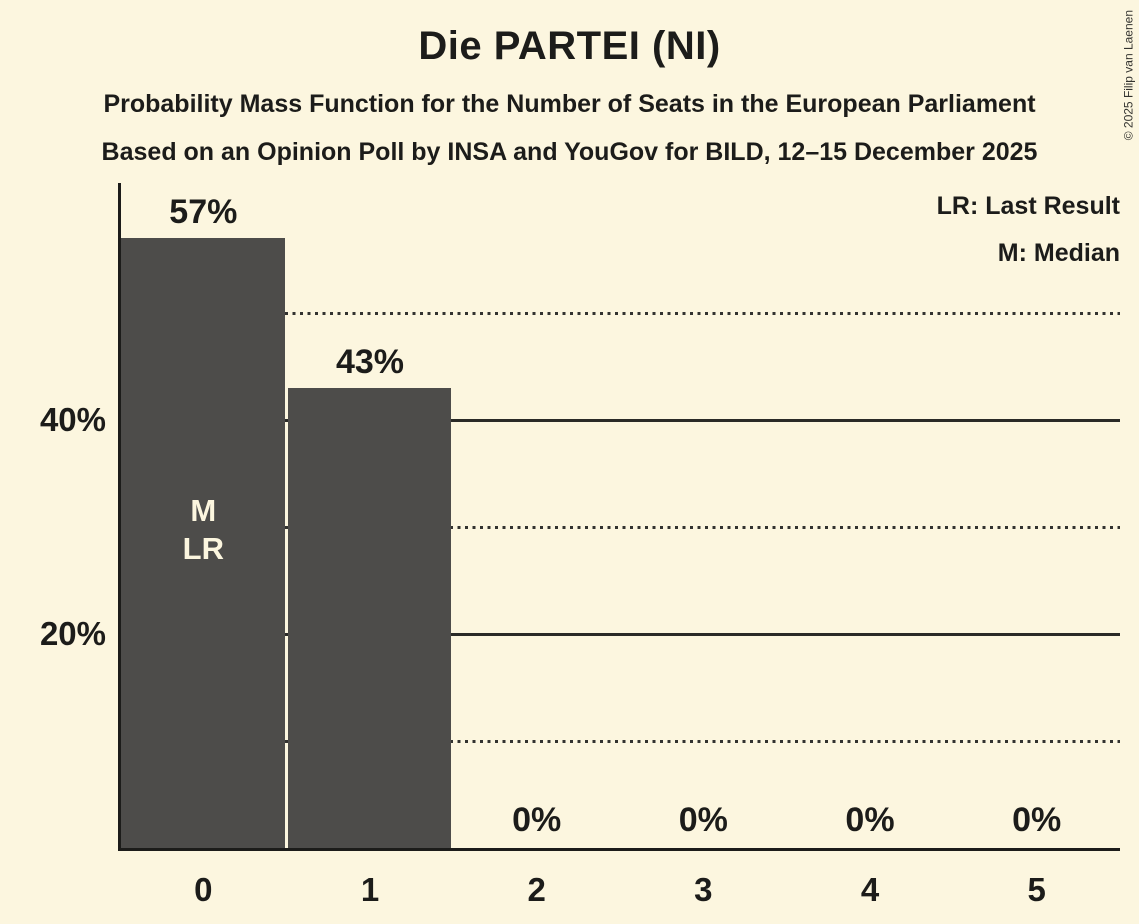 The width and height of the screenshot is (1139, 924). I want to click on x-tick-label-2: 2, so click(536, 889).